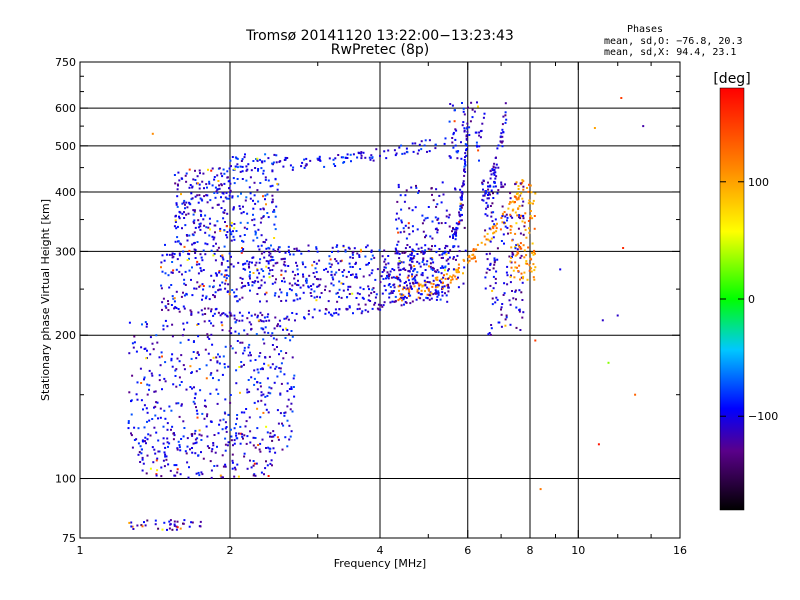 Image resolution: width=800 pixels, height=600 pixels. I want to click on x-tick-label: 2, so click(230, 550).